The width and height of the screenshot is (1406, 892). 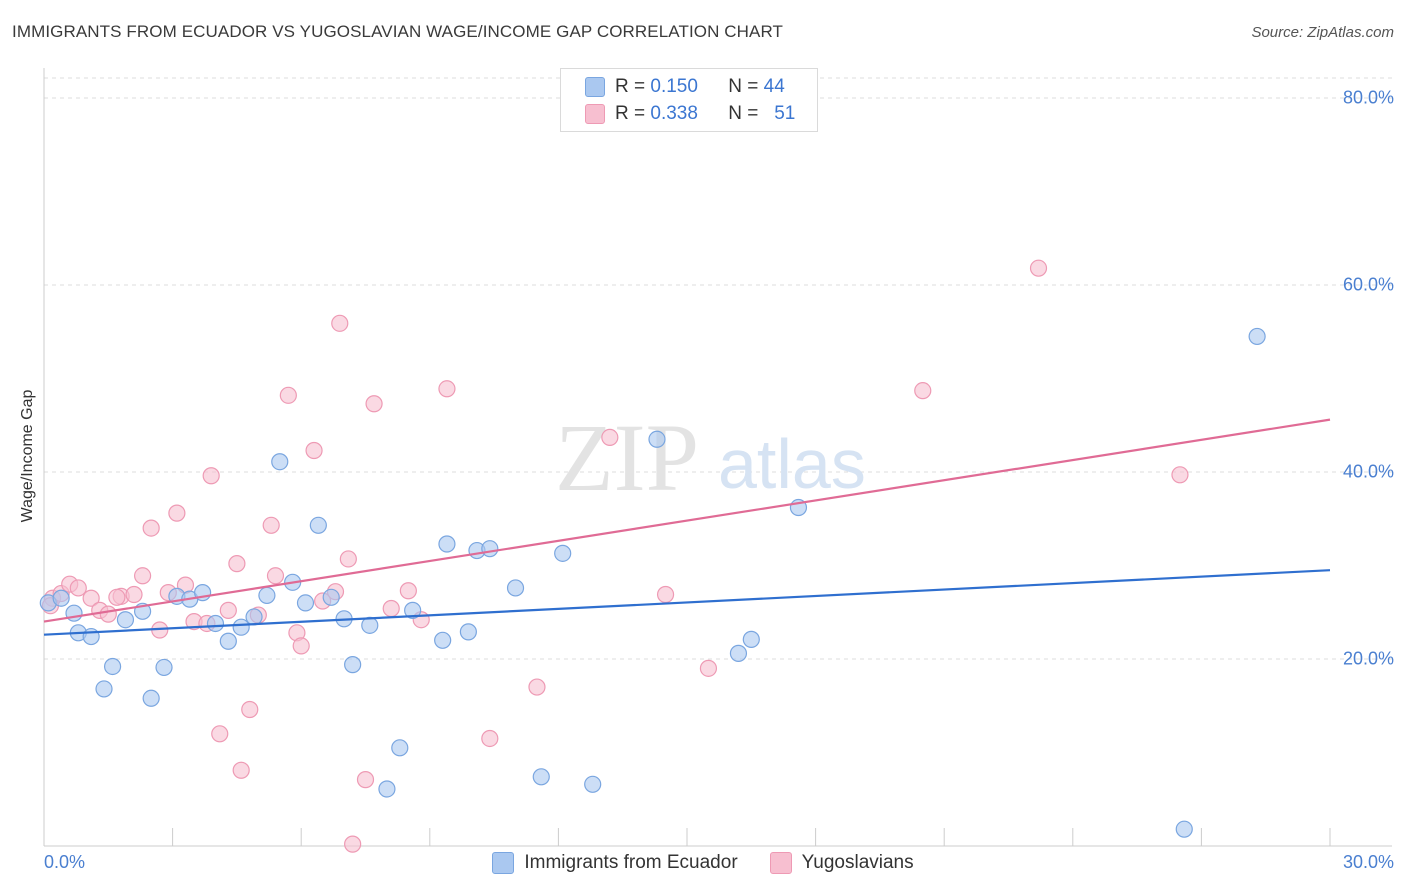 I want to click on legend-row-yugoslavians: R = 0.338 N = 51, so click(x=690, y=114).